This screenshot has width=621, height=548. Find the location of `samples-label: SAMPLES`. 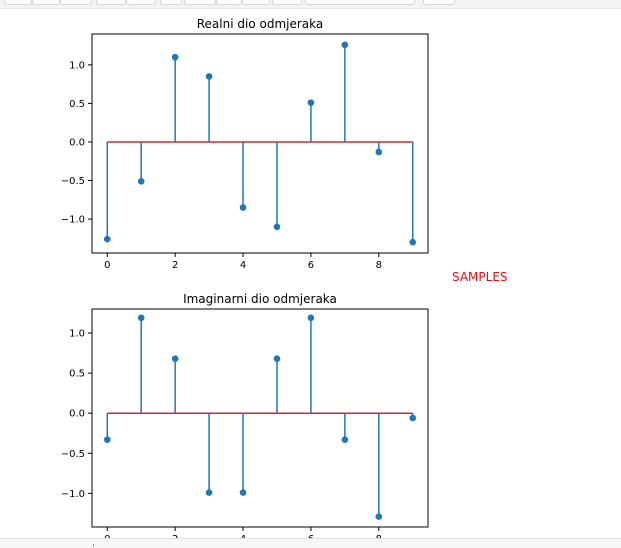

samples-label: SAMPLES is located at coordinates (480, 277).